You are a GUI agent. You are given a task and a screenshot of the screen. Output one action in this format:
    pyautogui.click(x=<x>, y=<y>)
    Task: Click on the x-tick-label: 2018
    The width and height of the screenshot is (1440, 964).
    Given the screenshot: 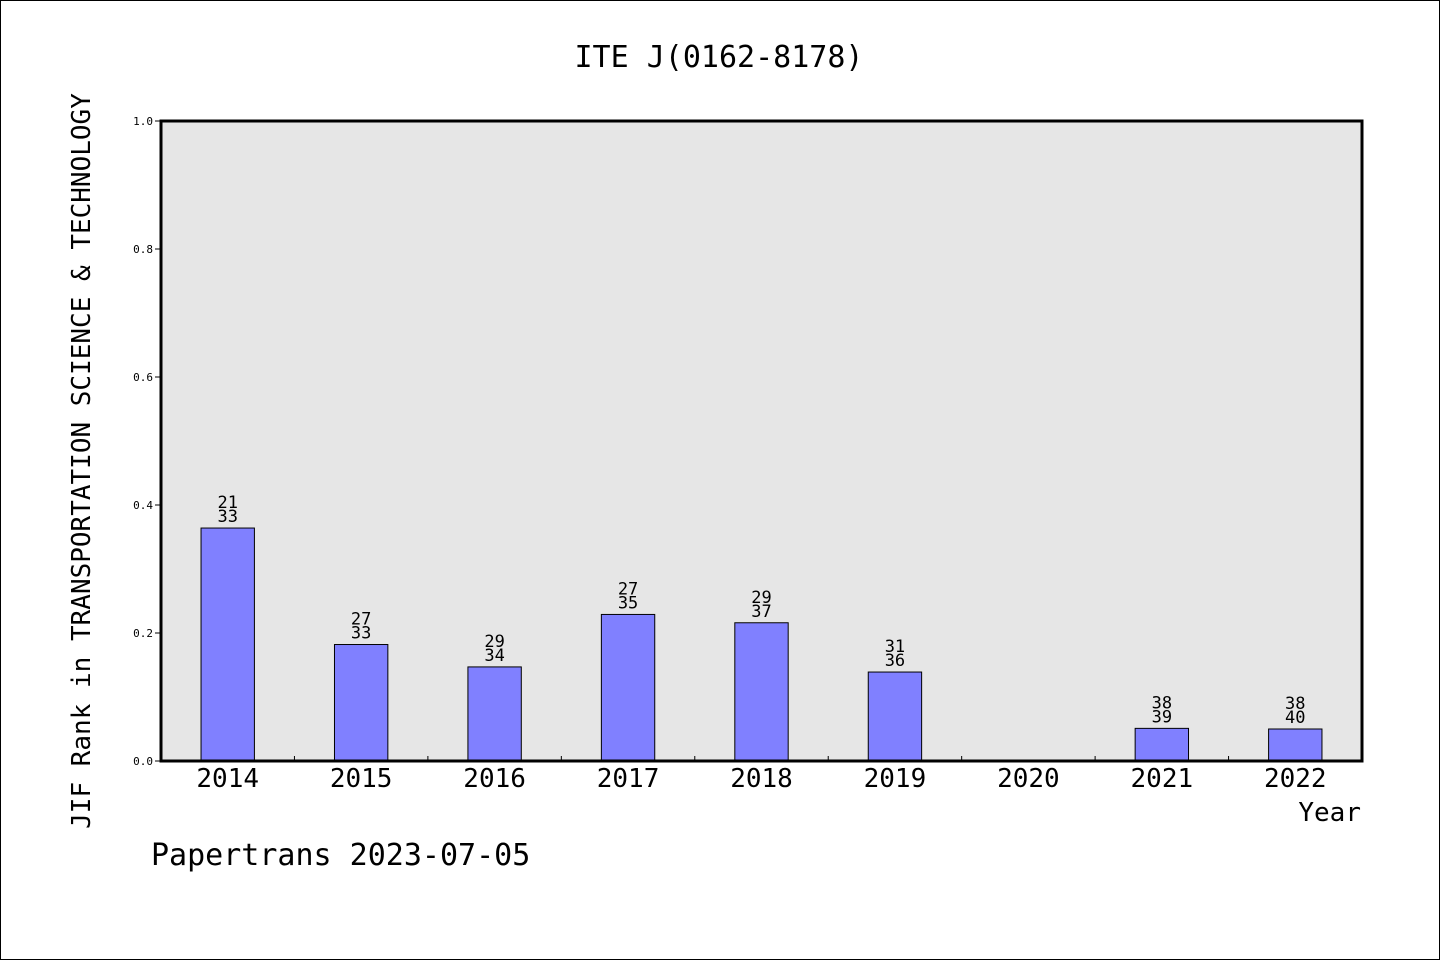 What is the action you would take?
    pyautogui.click(x=761, y=779)
    